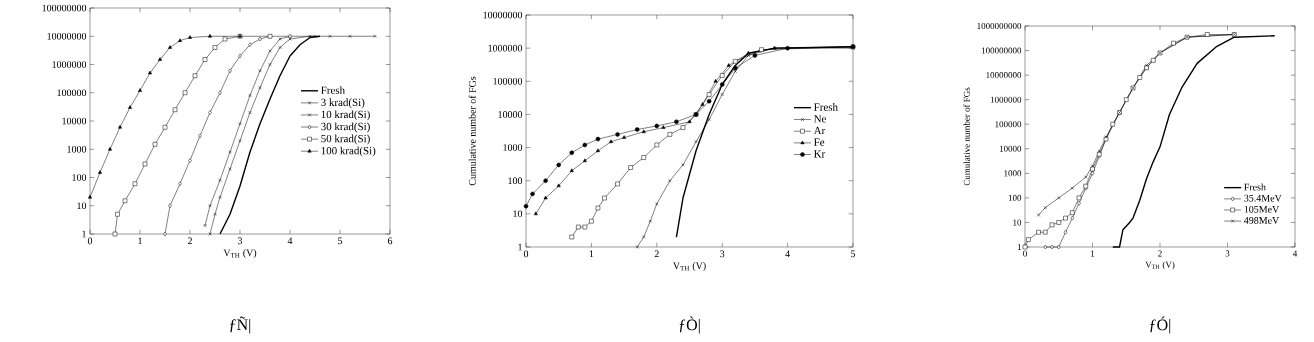  Describe the element at coordinates (345, 115) in the screenshot. I see `legend-label: 10 krad(Si)` at that location.